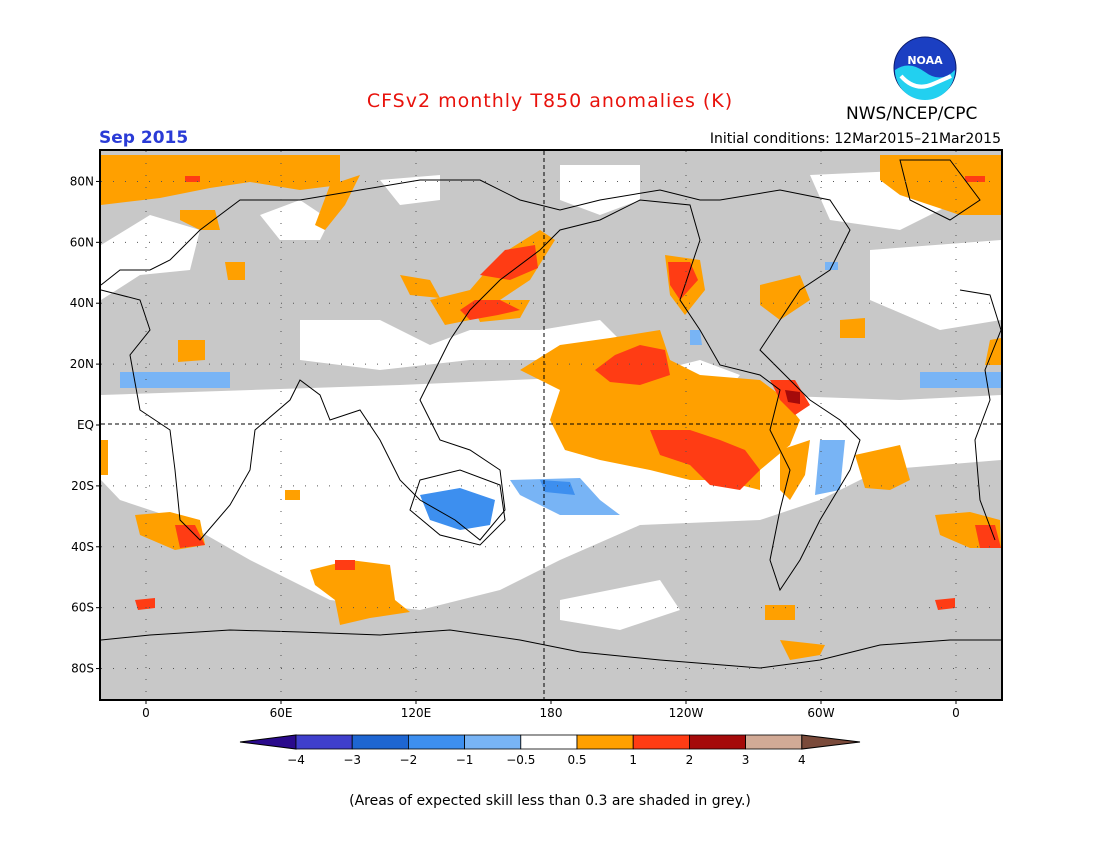  What do you see at coordinates (281, 713) in the screenshot?
I see `lon-label: 60E` at bounding box center [281, 713].